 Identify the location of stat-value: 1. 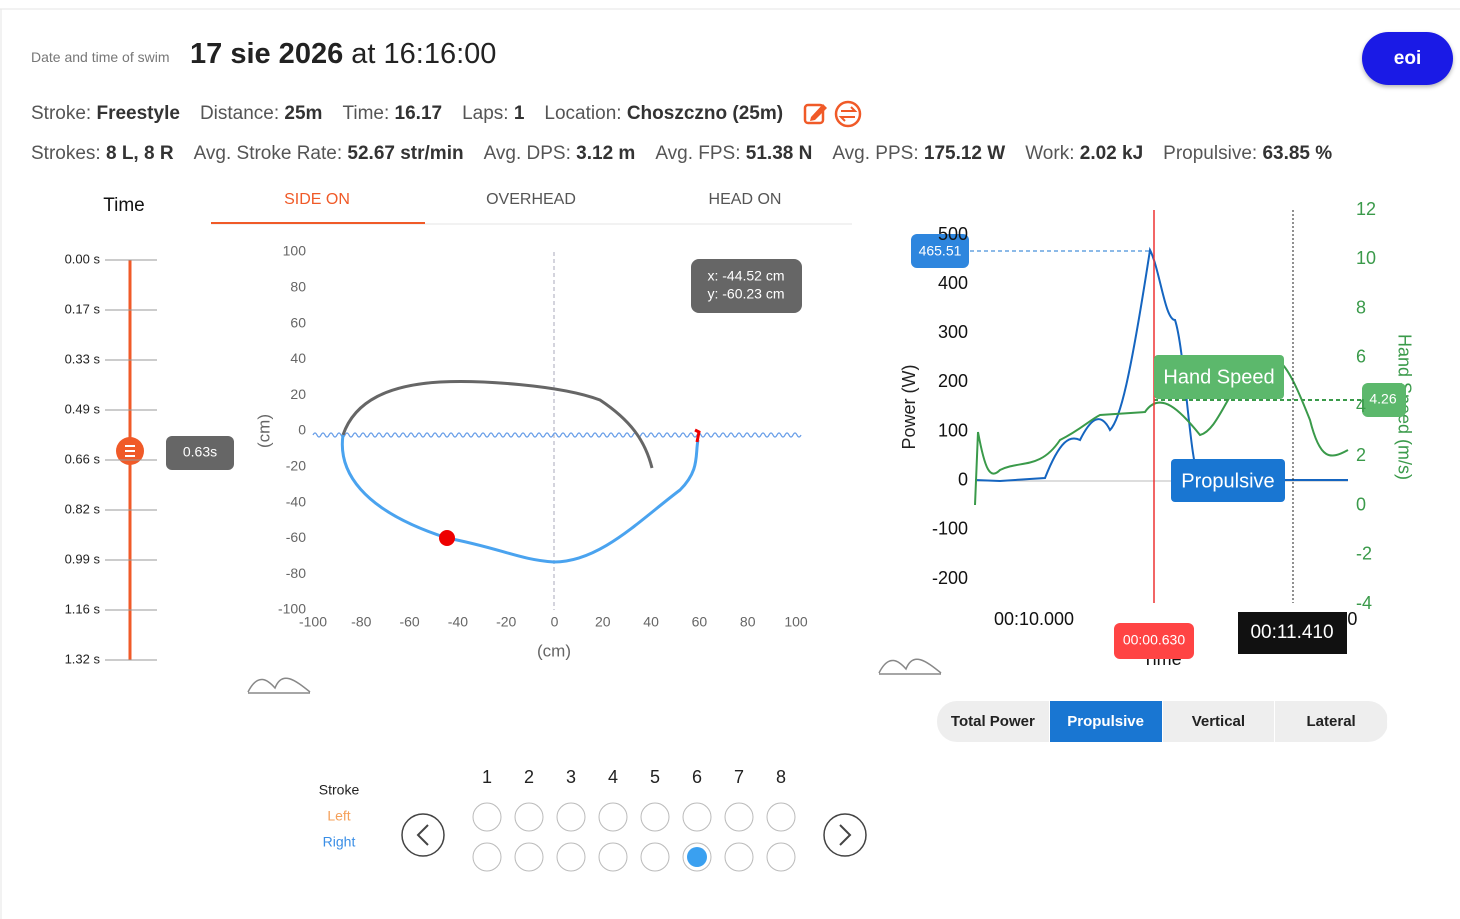
(519, 113).